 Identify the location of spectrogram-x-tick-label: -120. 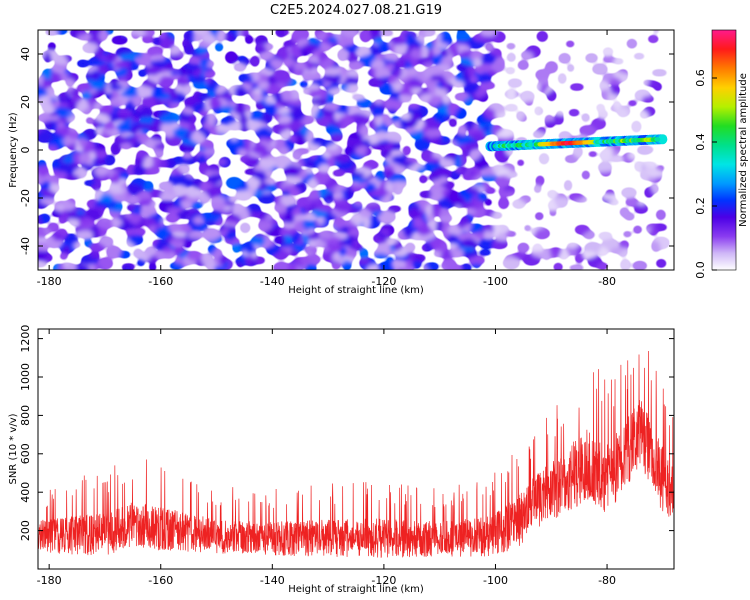
(383, 281).